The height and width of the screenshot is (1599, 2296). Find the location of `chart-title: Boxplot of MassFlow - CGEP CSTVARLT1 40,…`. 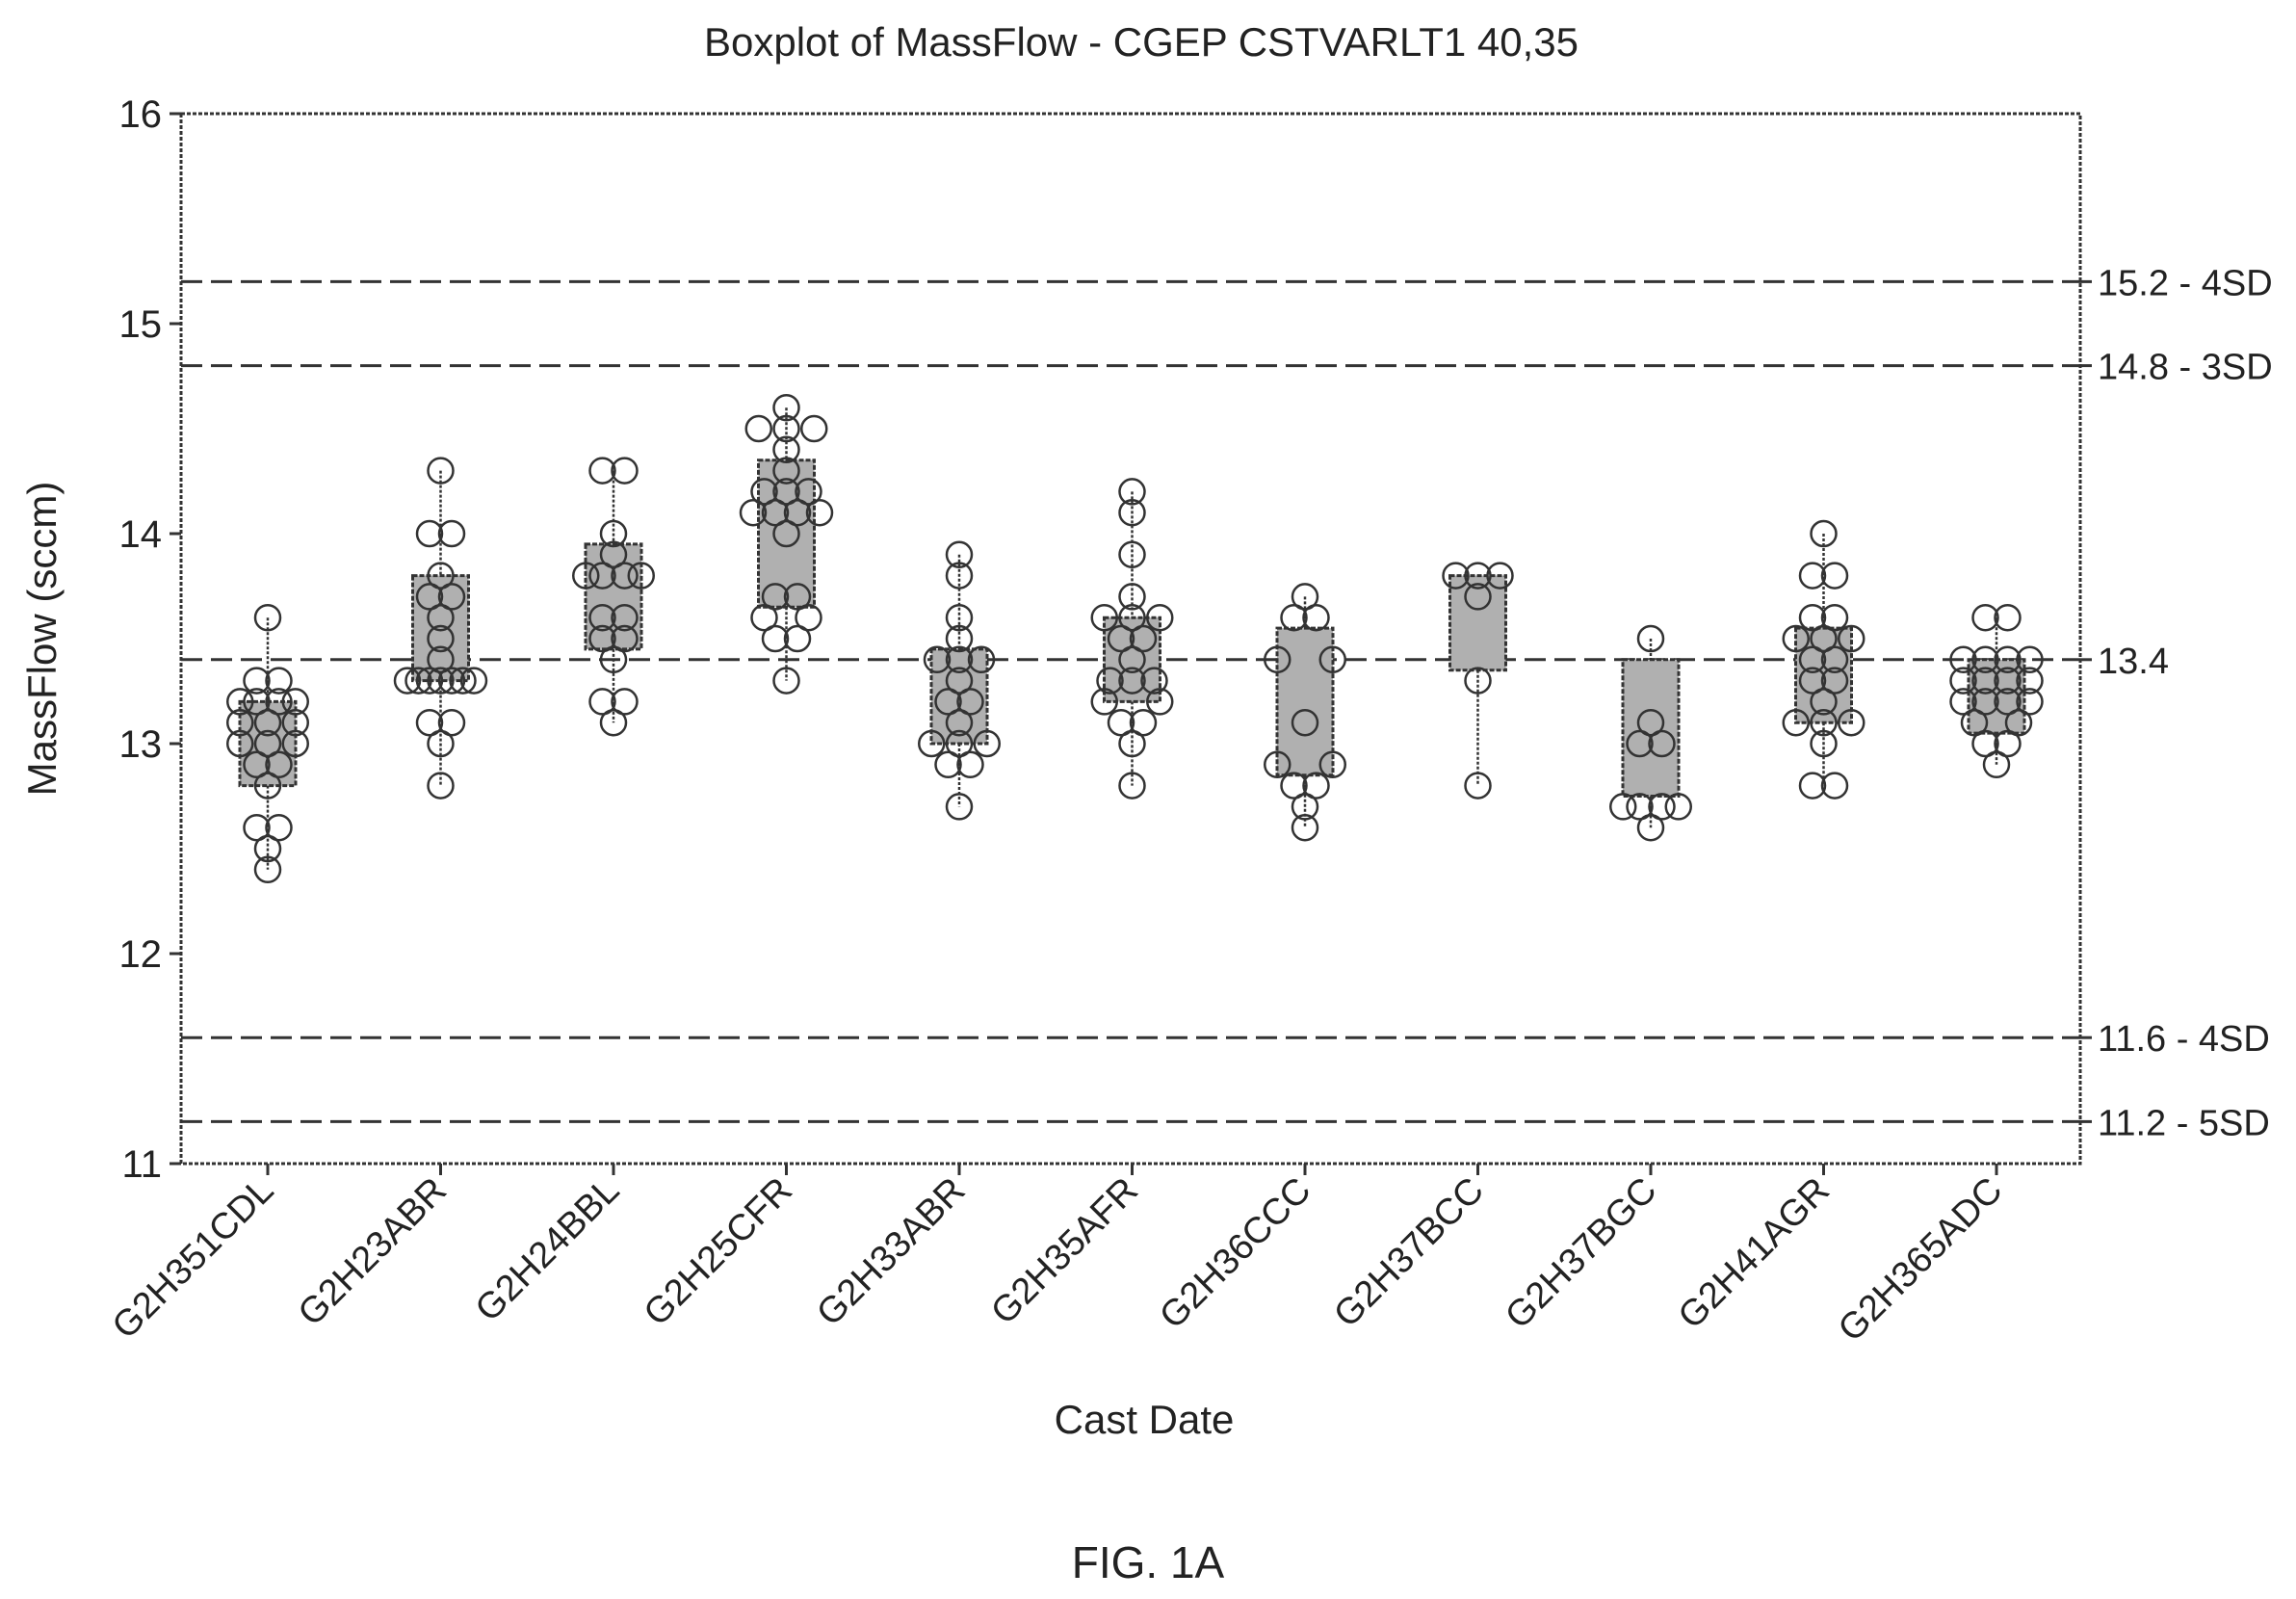

chart-title: Boxplot of MassFlow - CGEP CSTVARLT1 40,… is located at coordinates (1141, 42).